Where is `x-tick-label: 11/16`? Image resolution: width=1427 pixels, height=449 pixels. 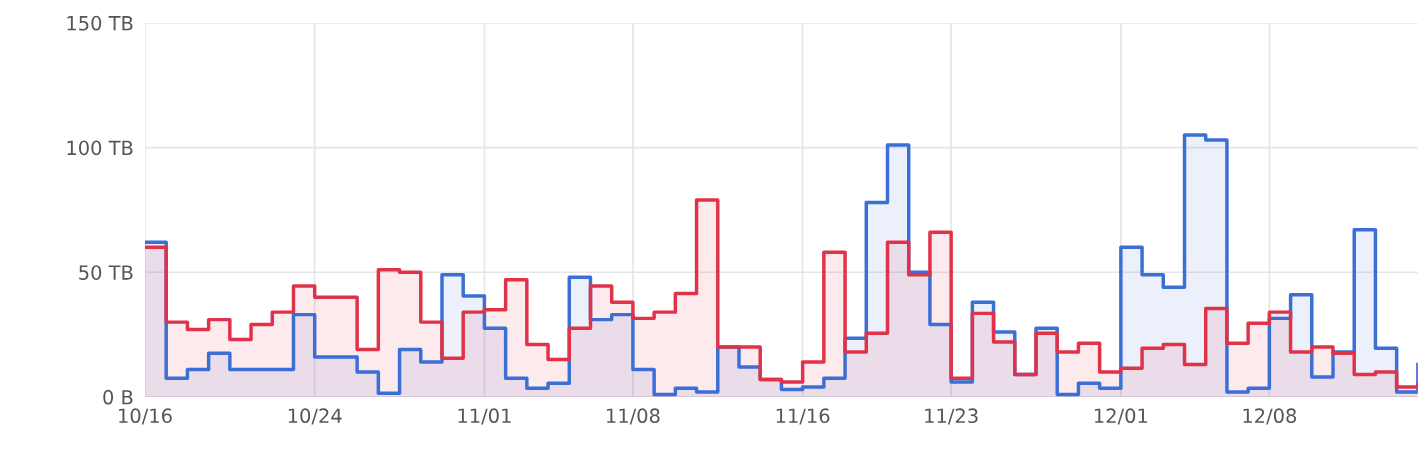
x-tick-label: 11/16 is located at coordinates (803, 416).